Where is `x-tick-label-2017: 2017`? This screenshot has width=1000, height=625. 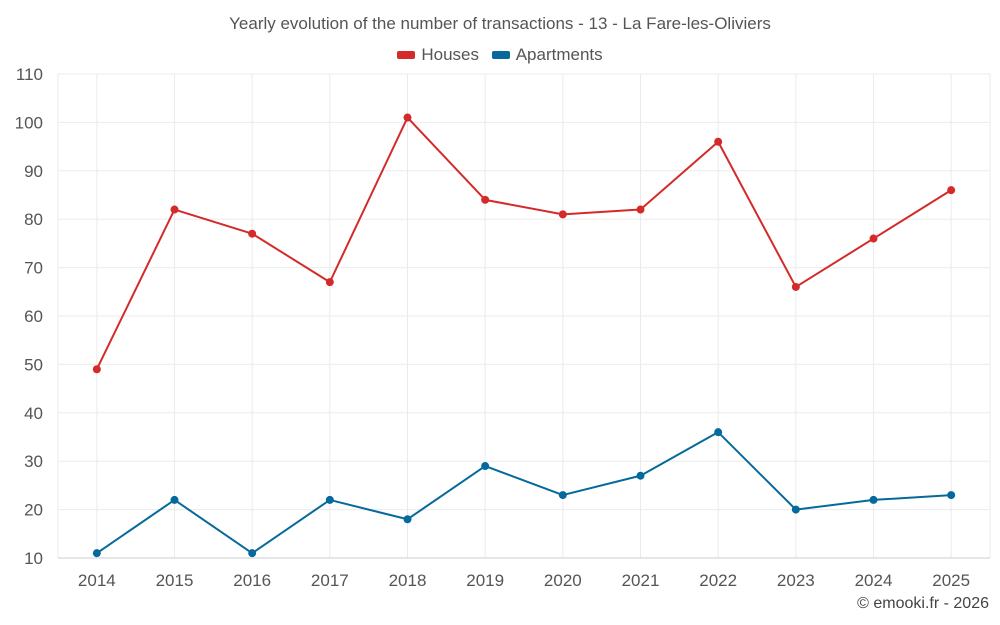 x-tick-label-2017: 2017 is located at coordinates (330, 580).